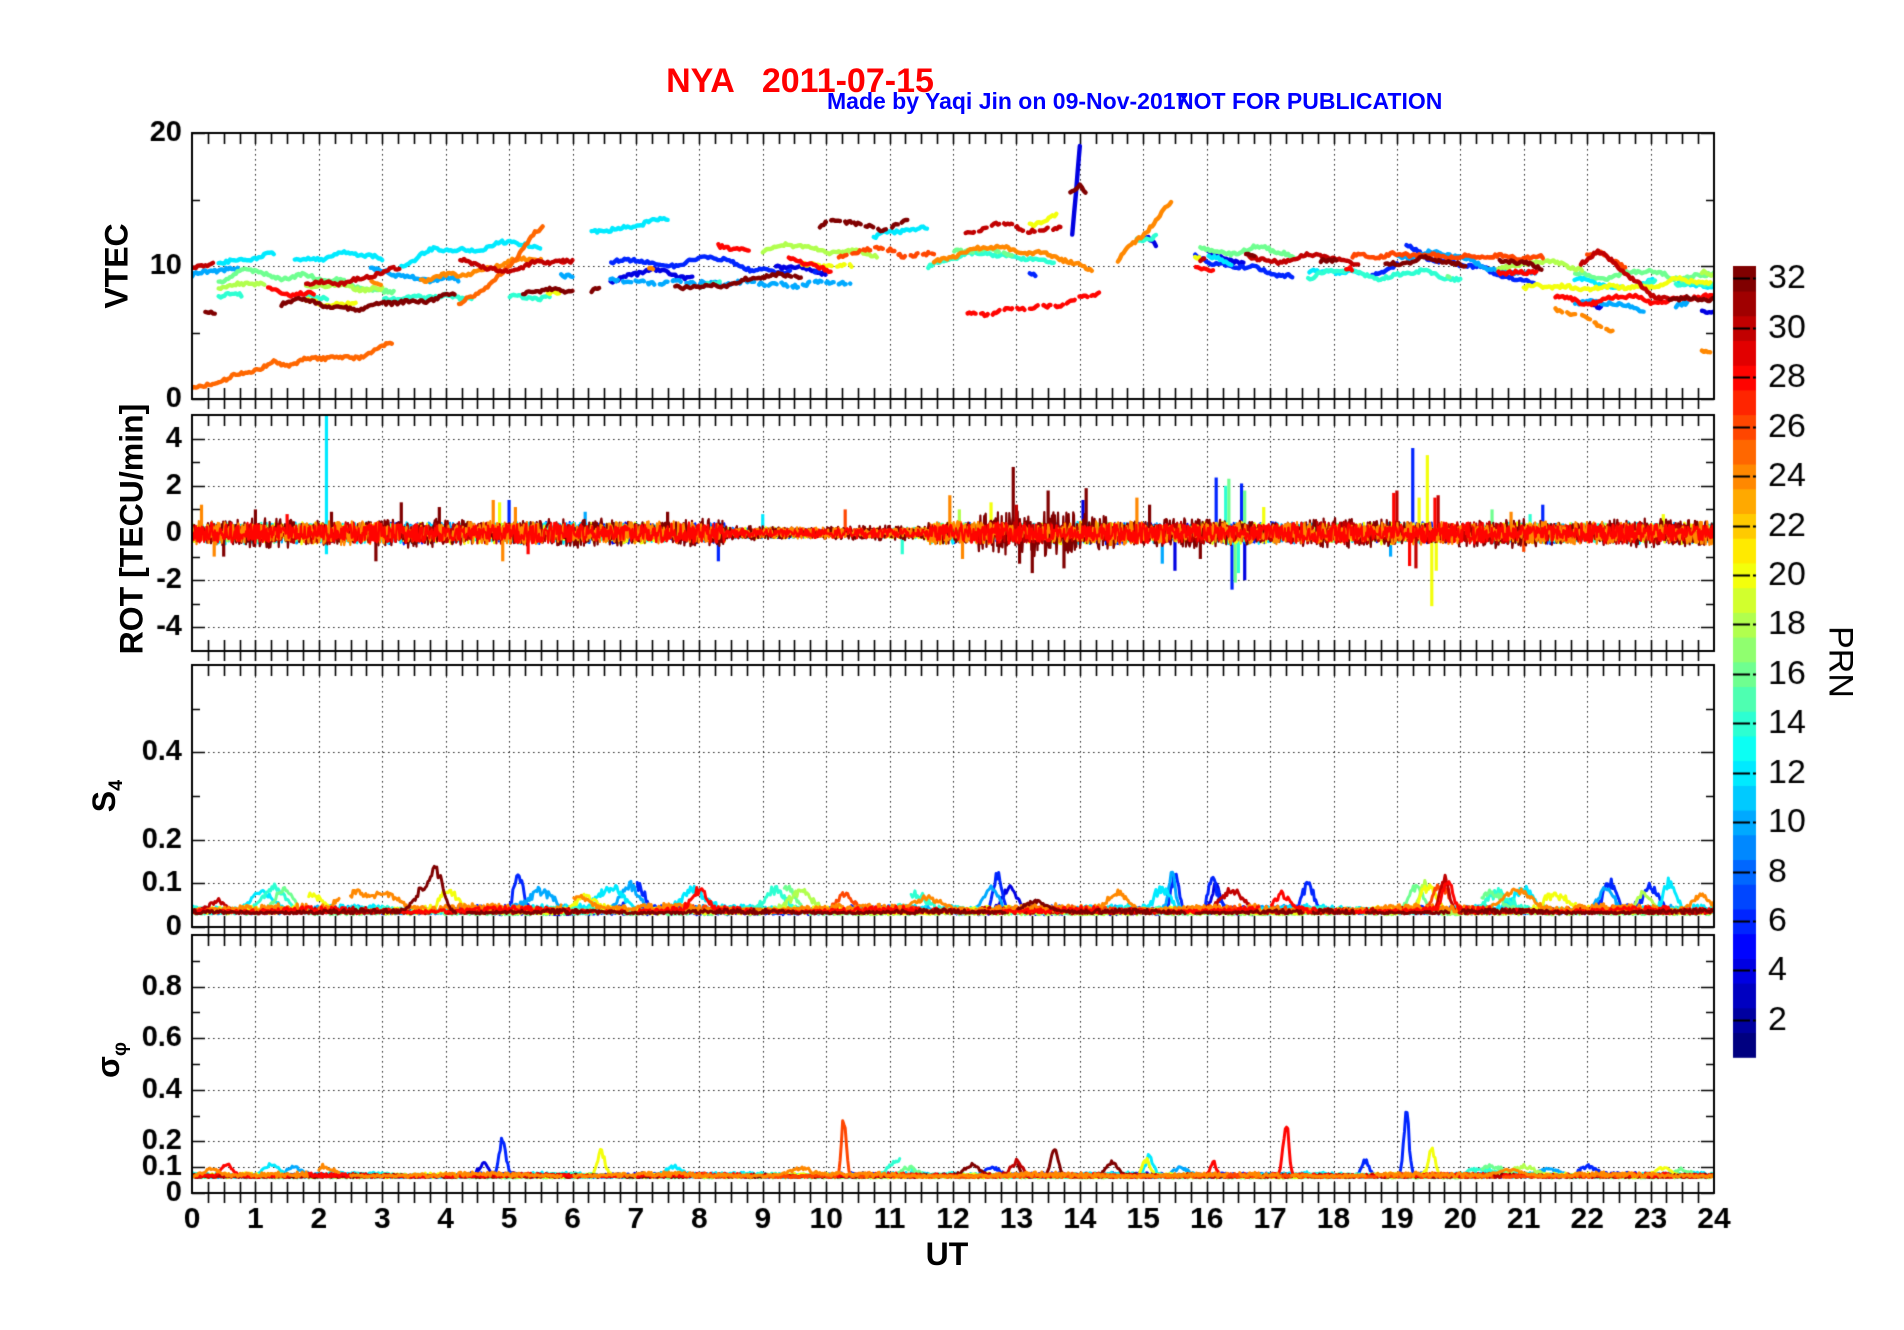  Describe the element at coordinates (800, 81) in the screenshot. I see `figure-title: NYA 2011-07-15` at that location.